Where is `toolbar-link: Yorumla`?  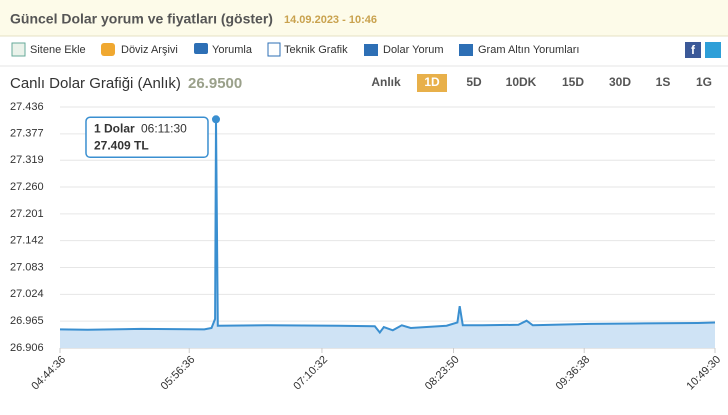
toolbar-link: Yorumla is located at coordinates (232, 50).